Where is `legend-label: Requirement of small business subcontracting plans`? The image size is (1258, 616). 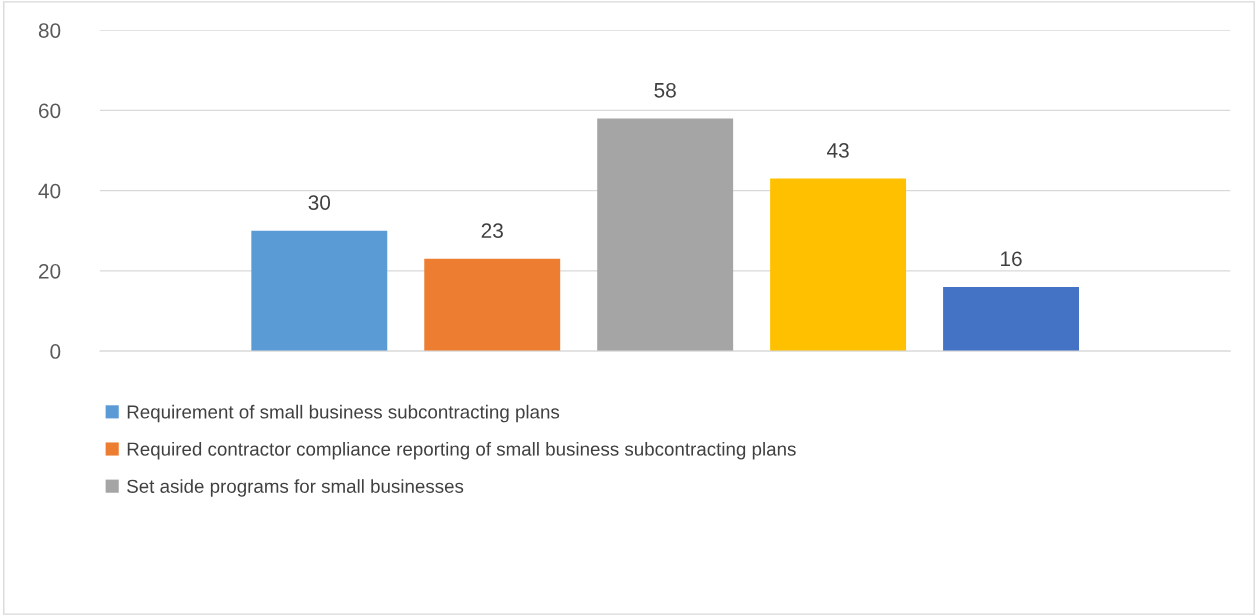 legend-label: Requirement of small business subcontracting plans is located at coordinates (343, 413).